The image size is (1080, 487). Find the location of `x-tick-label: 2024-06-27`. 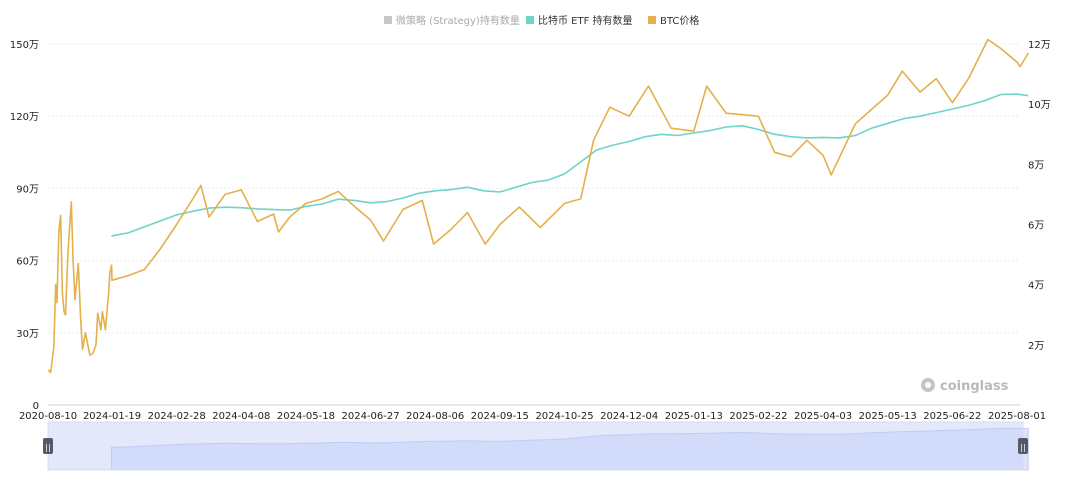

x-tick-label: 2024-06-27 is located at coordinates (371, 416).